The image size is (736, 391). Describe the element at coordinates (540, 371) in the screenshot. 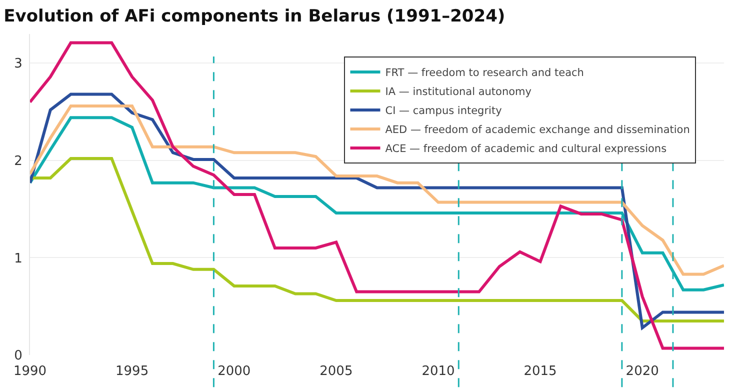

I see `x-tick-label: 2015` at that location.